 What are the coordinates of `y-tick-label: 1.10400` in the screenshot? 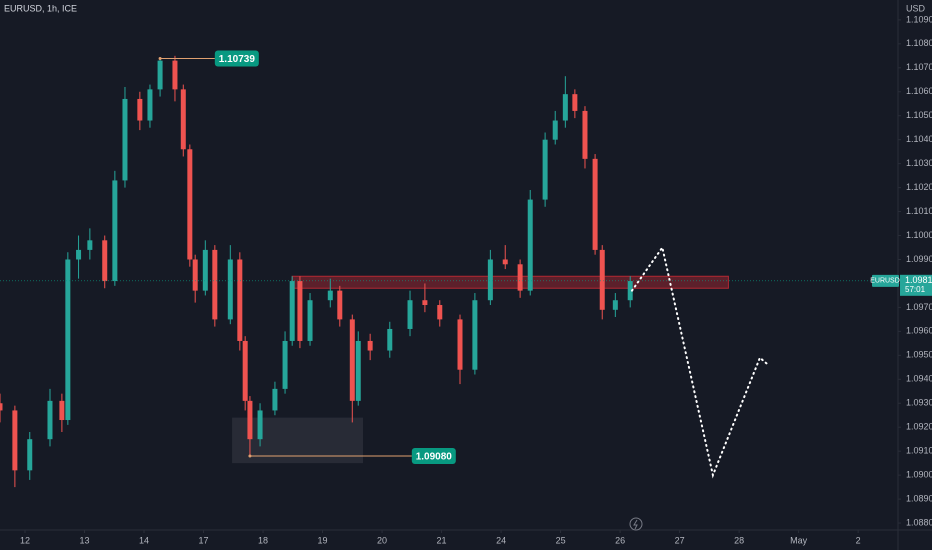 It's located at (919, 139).